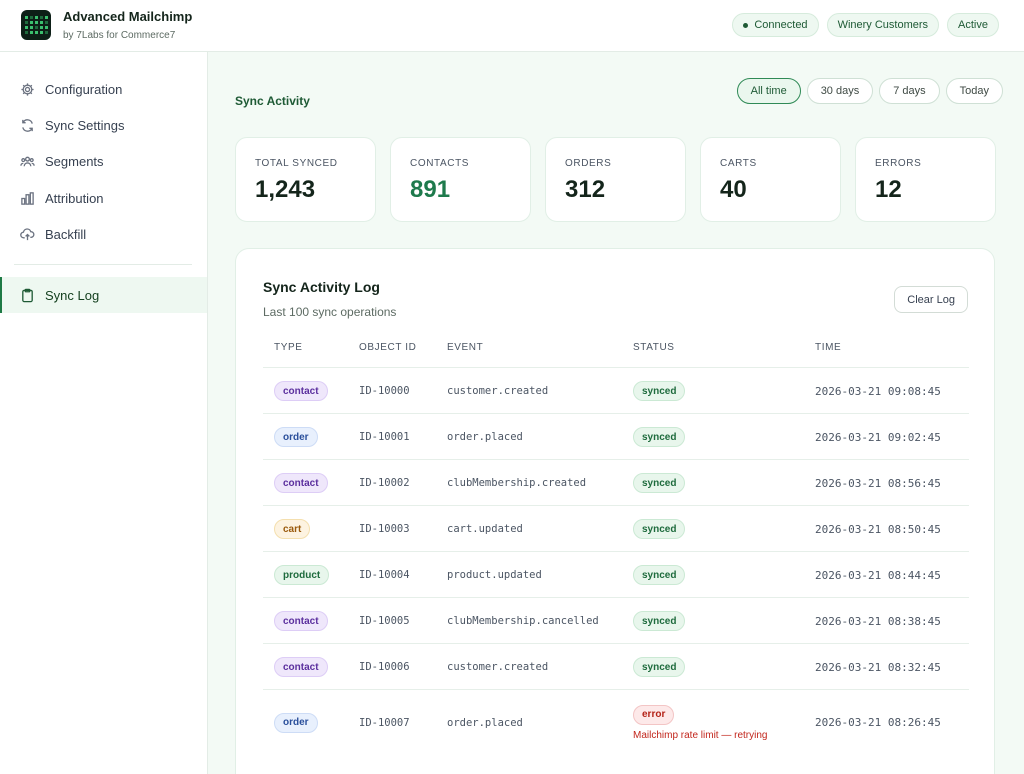  Describe the element at coordinates (460, 179) in the screenshot. I see `stat-card-contacts: CONTACTS 891` at that location.